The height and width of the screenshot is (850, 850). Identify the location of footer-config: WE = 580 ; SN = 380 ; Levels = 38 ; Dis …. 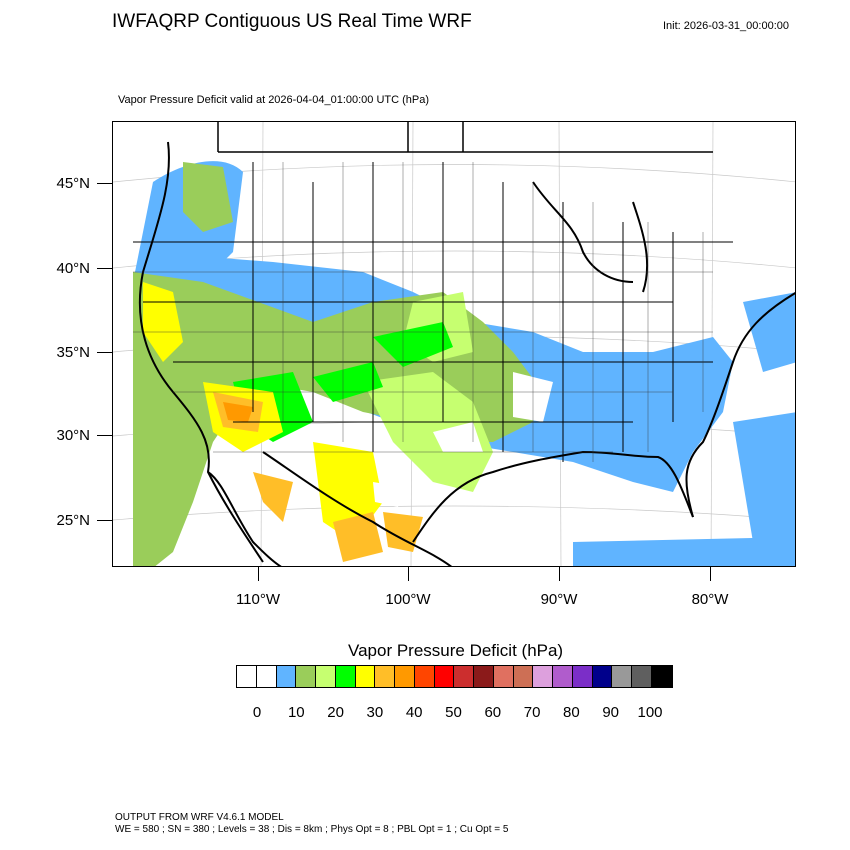
(312, 829).